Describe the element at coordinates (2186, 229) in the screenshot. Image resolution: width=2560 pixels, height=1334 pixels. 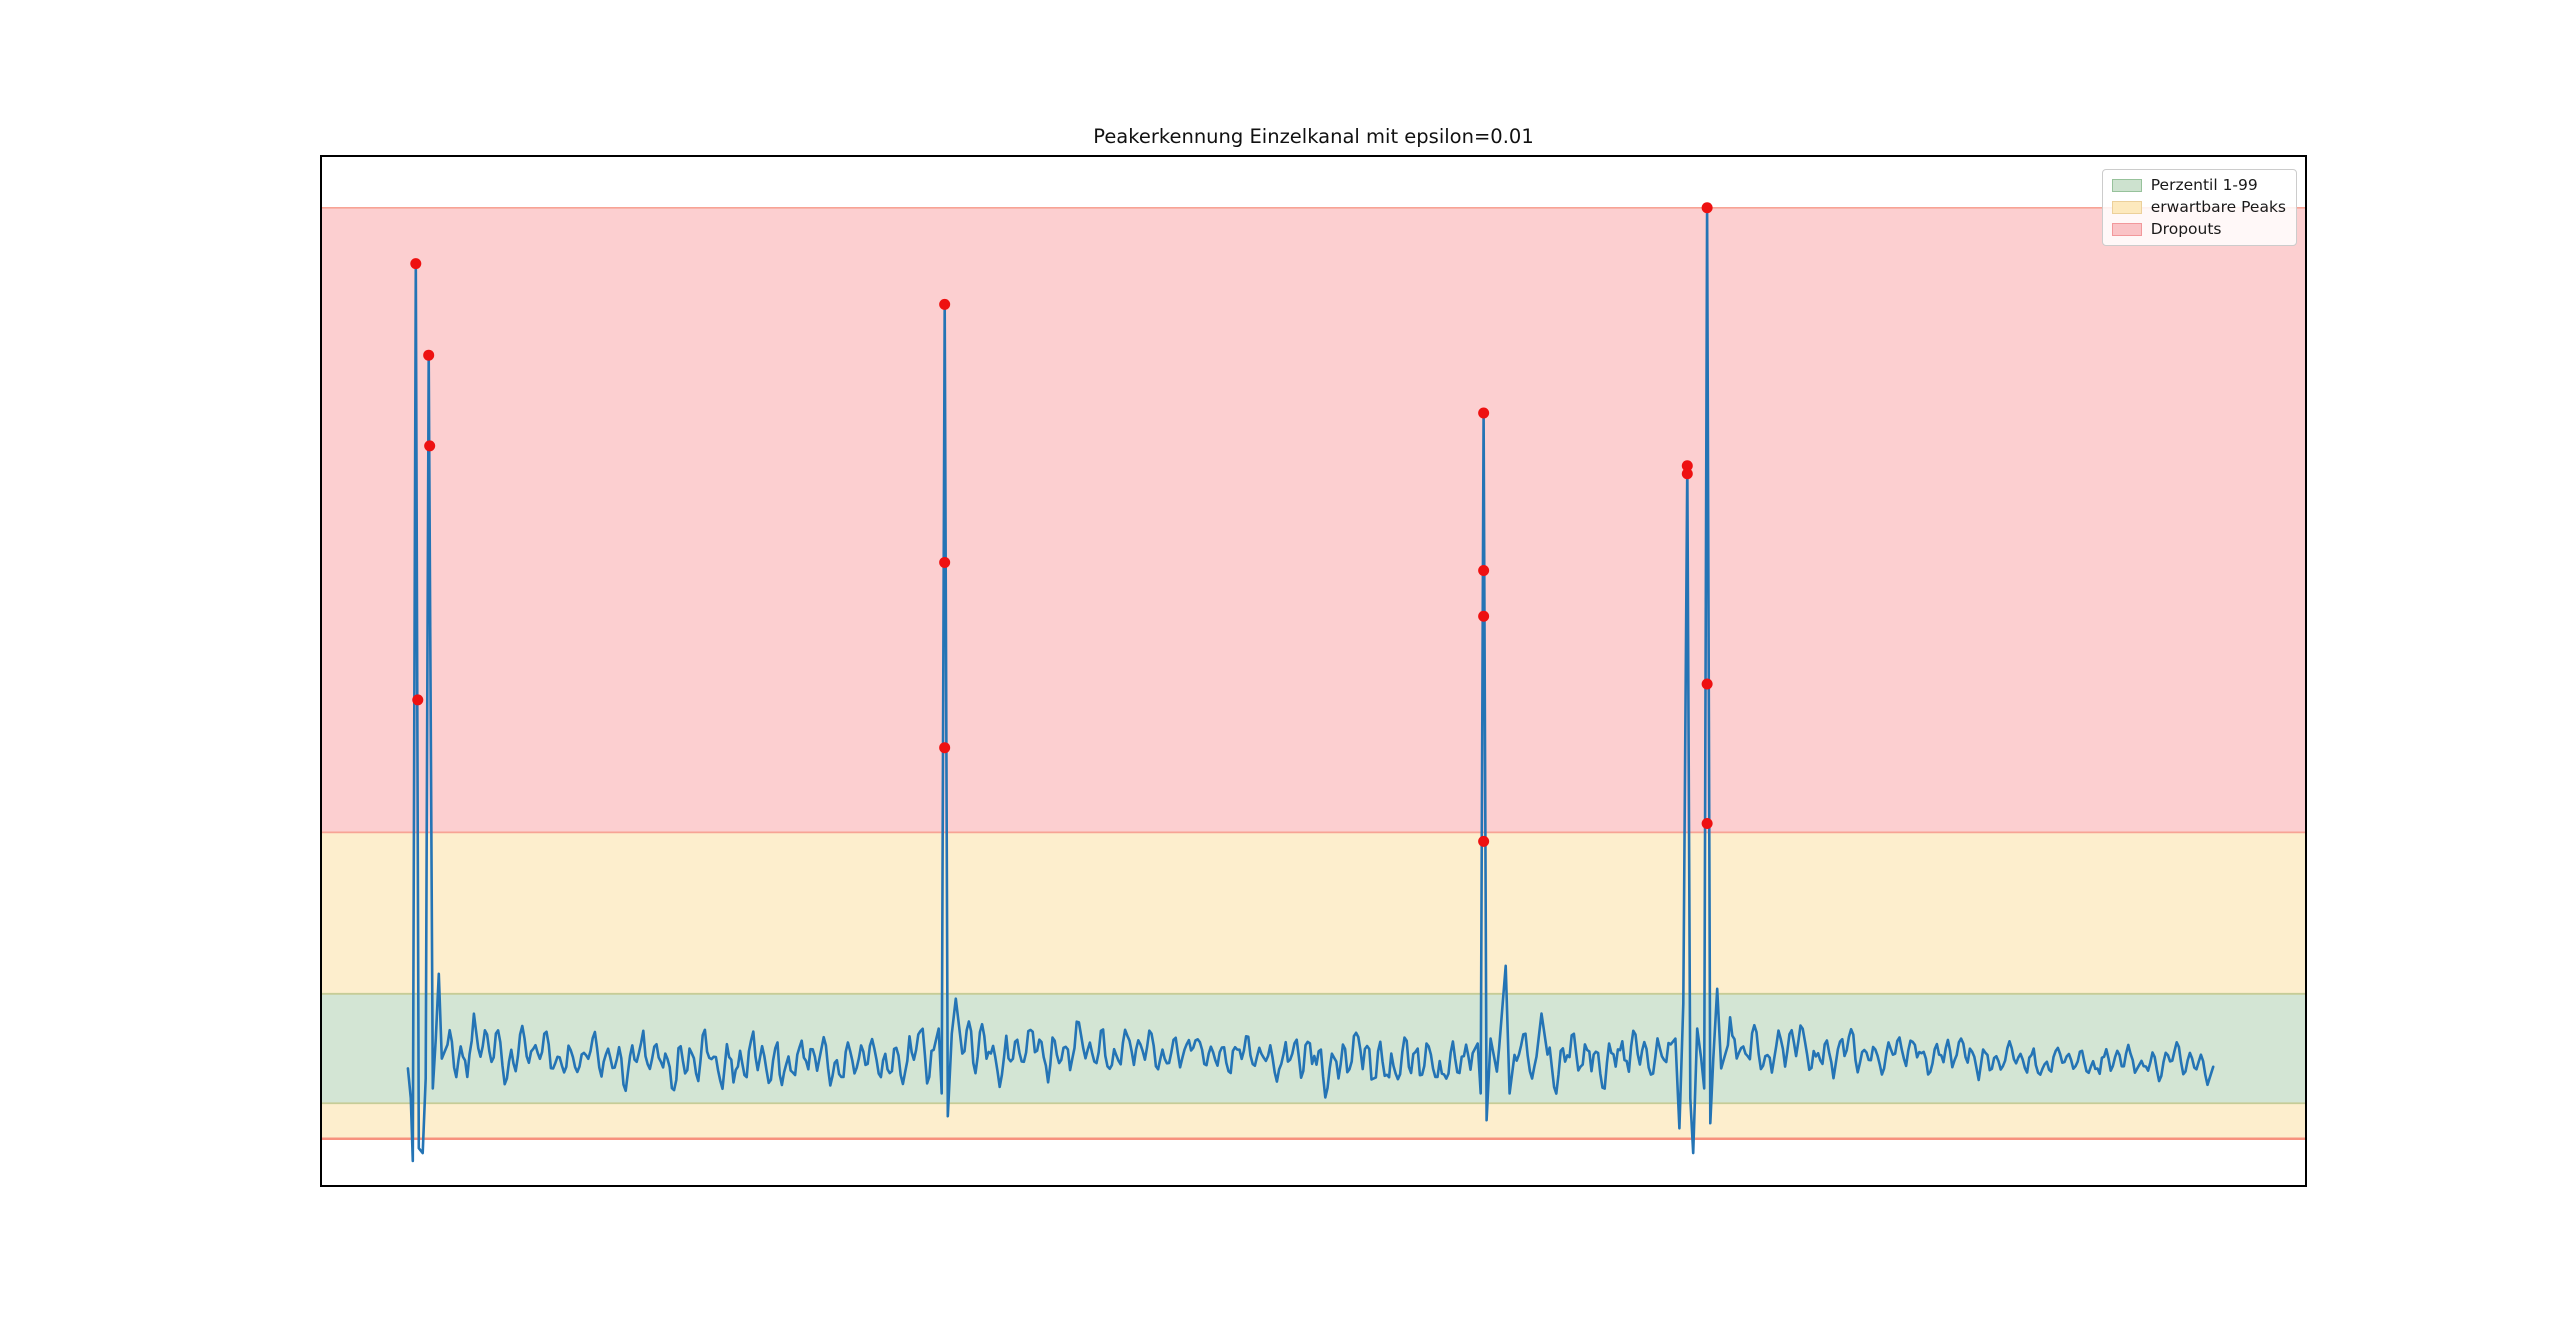
I see `legend-label: Dropouts` at that location.